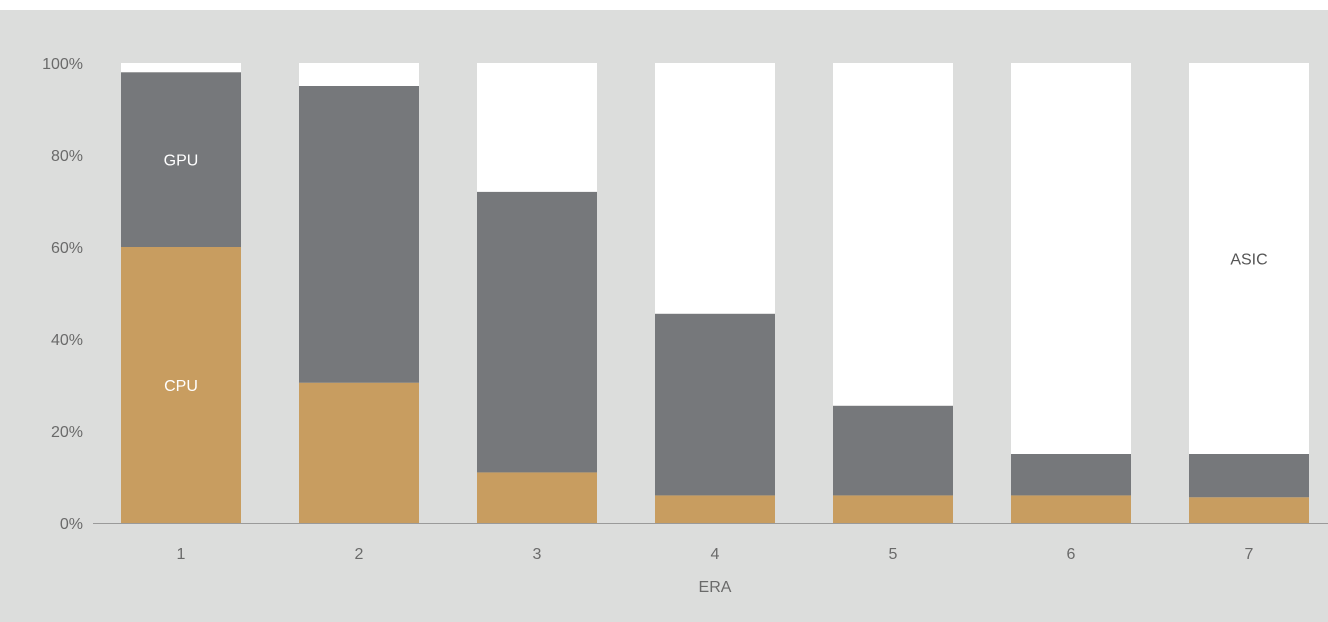 The width and height of the screenshot is (1328, 622). What do you see at coordinates (67, 432) in the screenshot?
I see `y-tick-label: 20%` at bounding box center [67, 432].